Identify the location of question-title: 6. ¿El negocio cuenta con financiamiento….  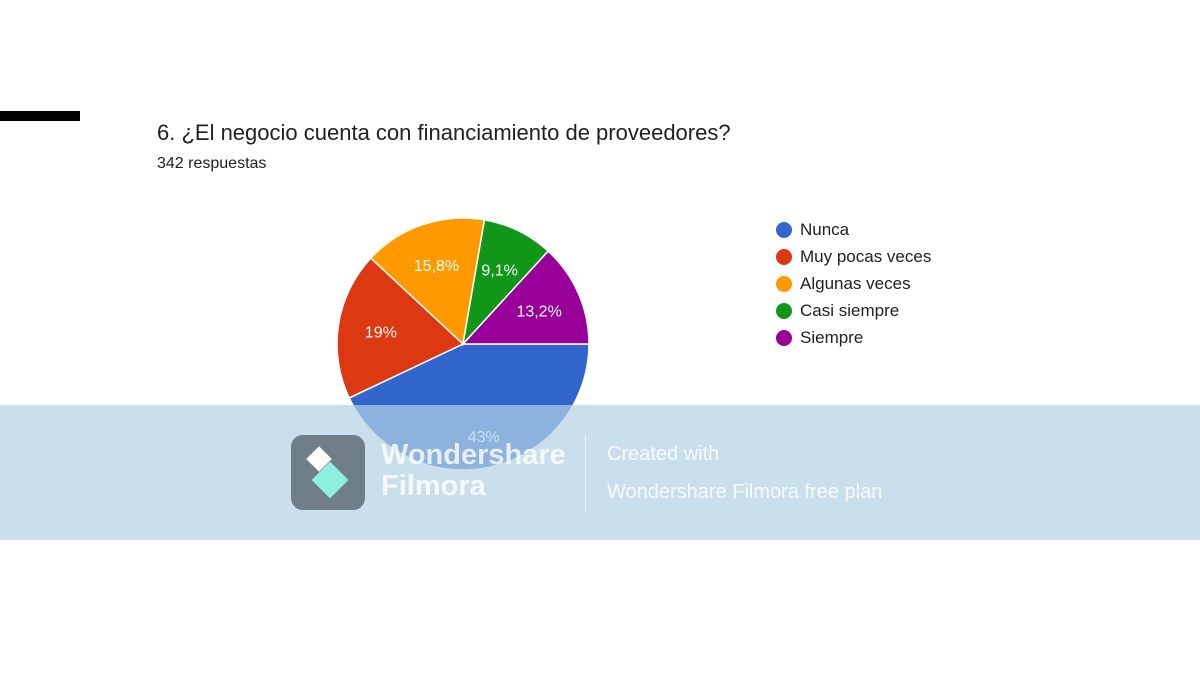
(444, 132).